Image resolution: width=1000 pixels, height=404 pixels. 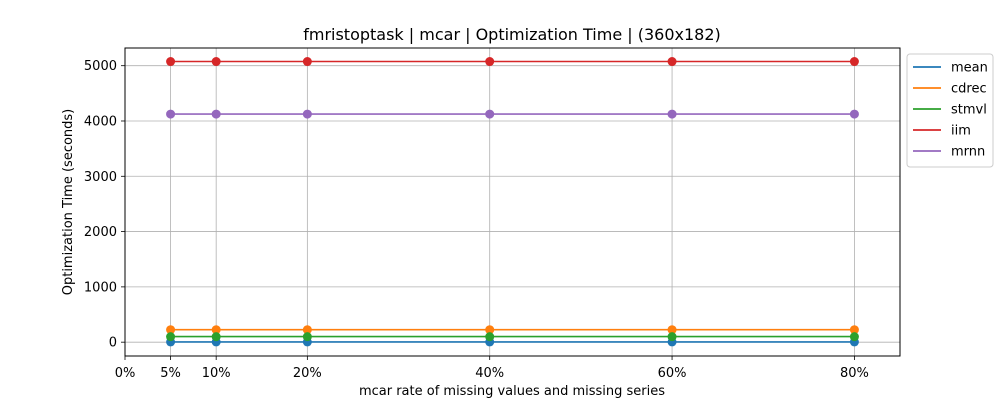 I want to click on y-tick-label: 5000, so click(x=100, y=66).